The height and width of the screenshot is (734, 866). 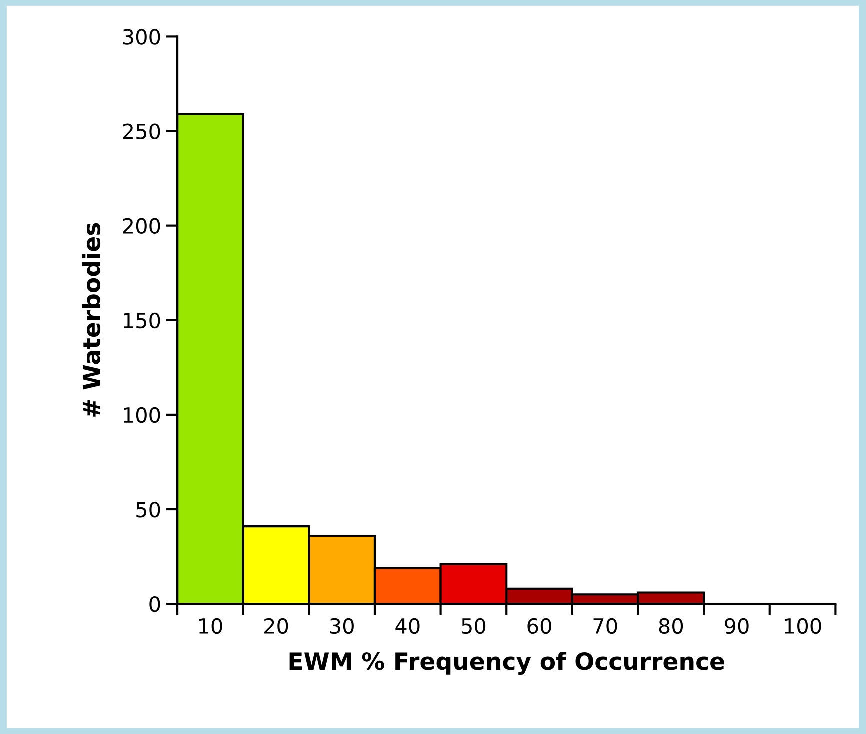 What do you see at coordinates (606, 626) in the screenshot?
I see `x-tick-label: 70` at bounding box center [606, 626].